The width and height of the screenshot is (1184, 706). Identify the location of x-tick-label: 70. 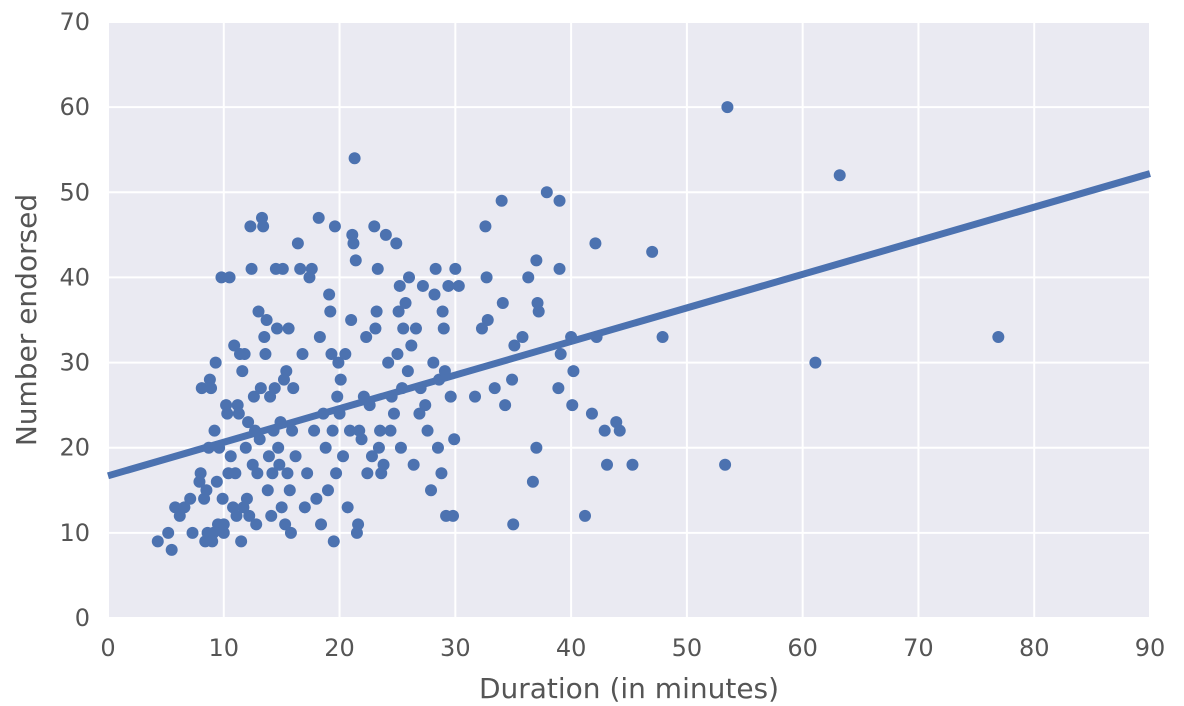
(918, 648).